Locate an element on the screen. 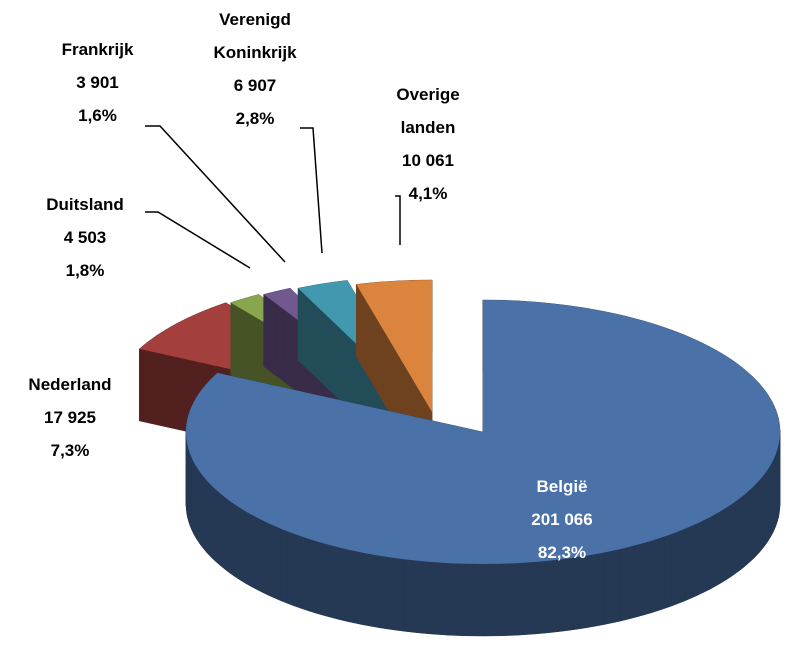 This screenshot has height=657, width=788. percent-label: 1,6% is located at coordinates (97, 115).